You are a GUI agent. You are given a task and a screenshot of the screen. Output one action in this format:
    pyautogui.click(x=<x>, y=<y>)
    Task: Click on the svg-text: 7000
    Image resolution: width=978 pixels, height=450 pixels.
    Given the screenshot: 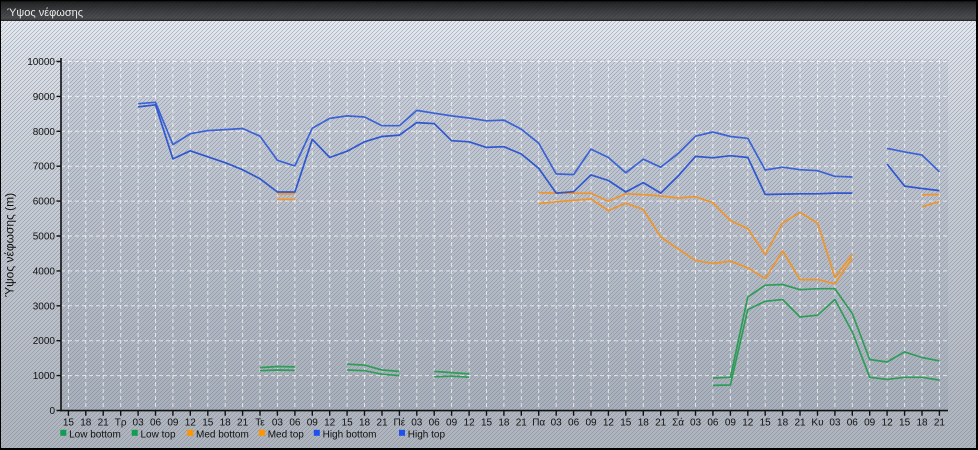 What is the action you would take?
    pyautogui.click(x=44, y=167)
    